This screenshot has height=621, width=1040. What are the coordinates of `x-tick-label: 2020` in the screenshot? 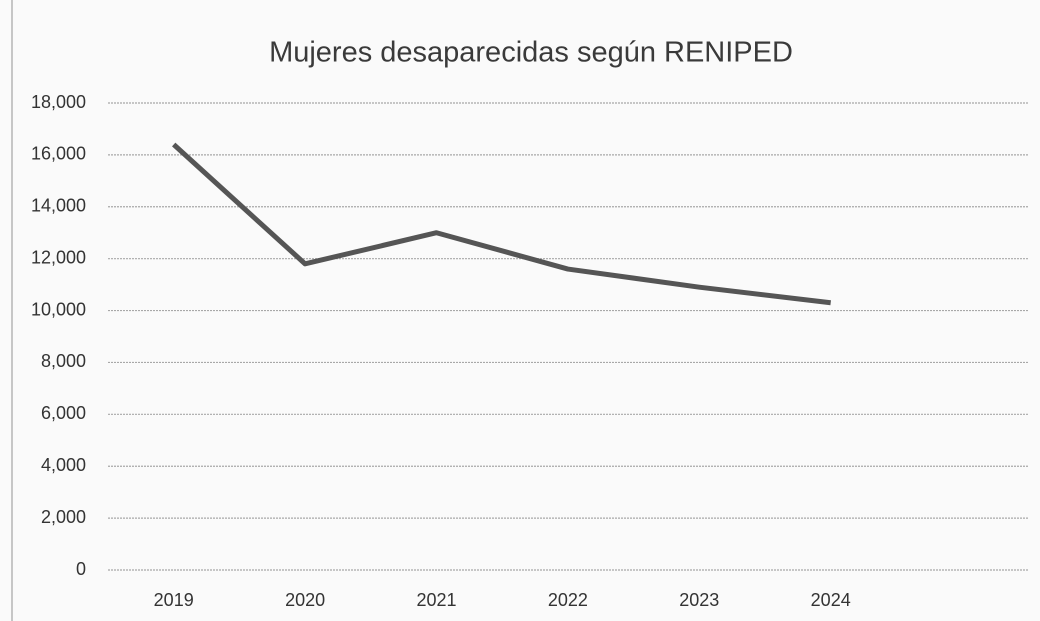 It's located at (305, 600).